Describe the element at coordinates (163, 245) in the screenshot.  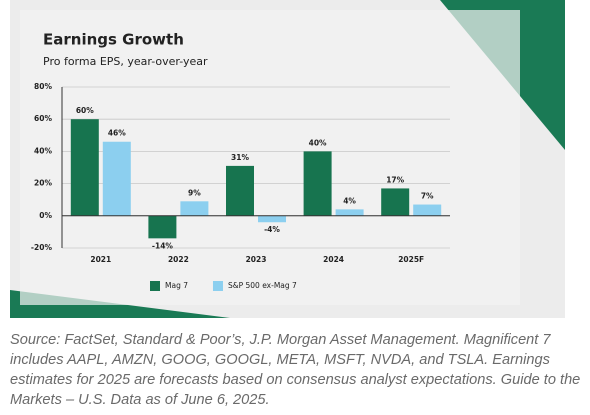
I see `value-label: -14%` at that location.